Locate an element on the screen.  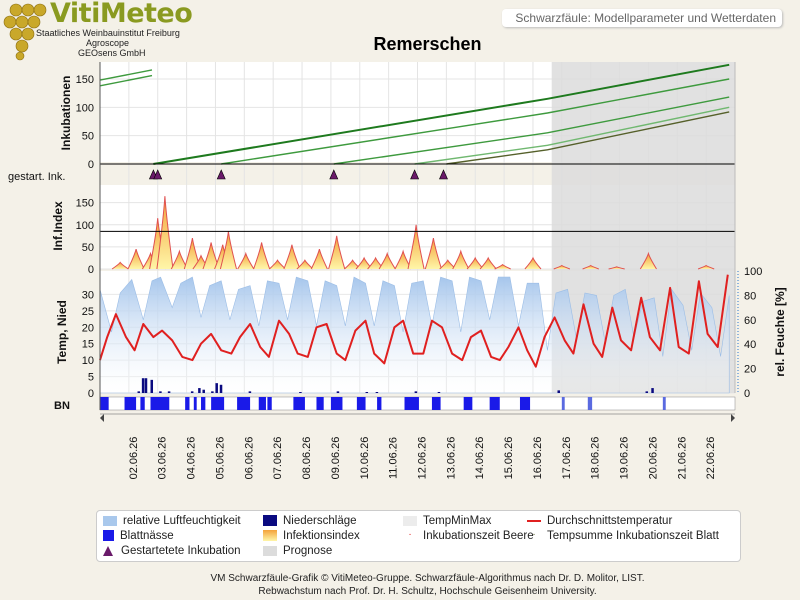
legend-item-temperature: Durchschnittstemperatur is located at coordinates (599, 521).